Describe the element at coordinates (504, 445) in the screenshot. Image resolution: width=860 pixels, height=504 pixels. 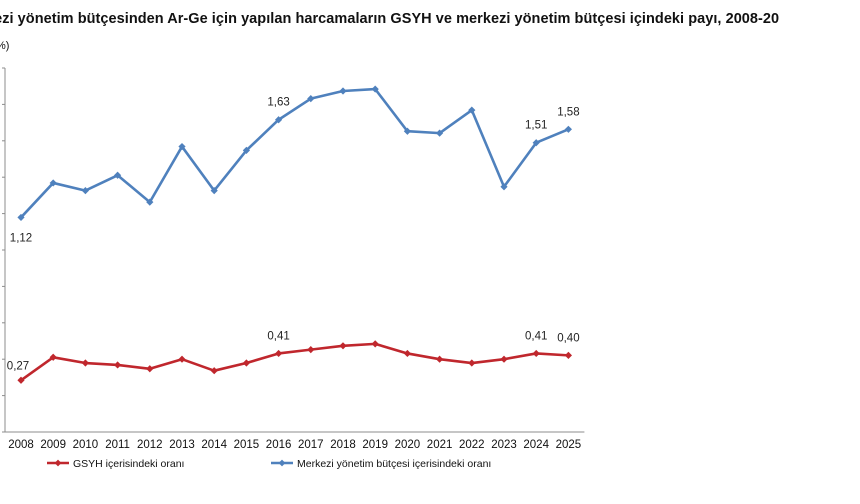
I see `x-tick-label: 2023` at that location.